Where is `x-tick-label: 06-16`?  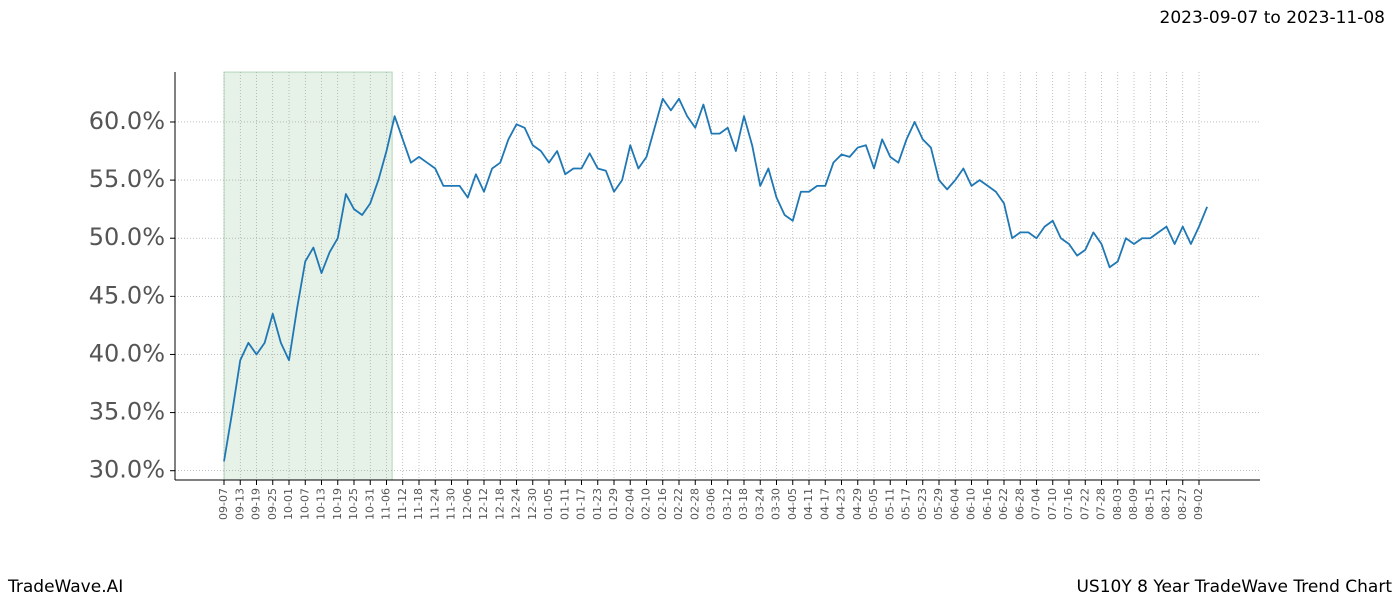 x-tick-label: 06-16 is located at coordinates (987, 504).